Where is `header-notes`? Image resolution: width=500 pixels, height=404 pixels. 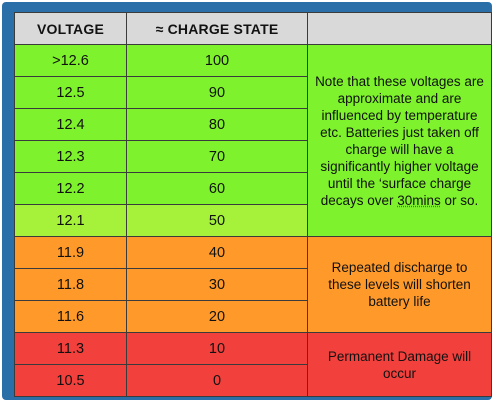 header-notes is located at coordinates (399, 28).